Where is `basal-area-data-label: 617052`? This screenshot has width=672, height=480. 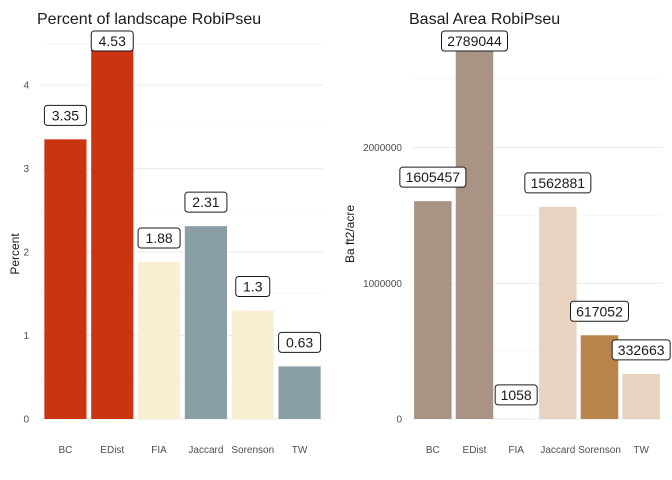 basal-area-data-label: 617052 is located at coordinates (599, 311).